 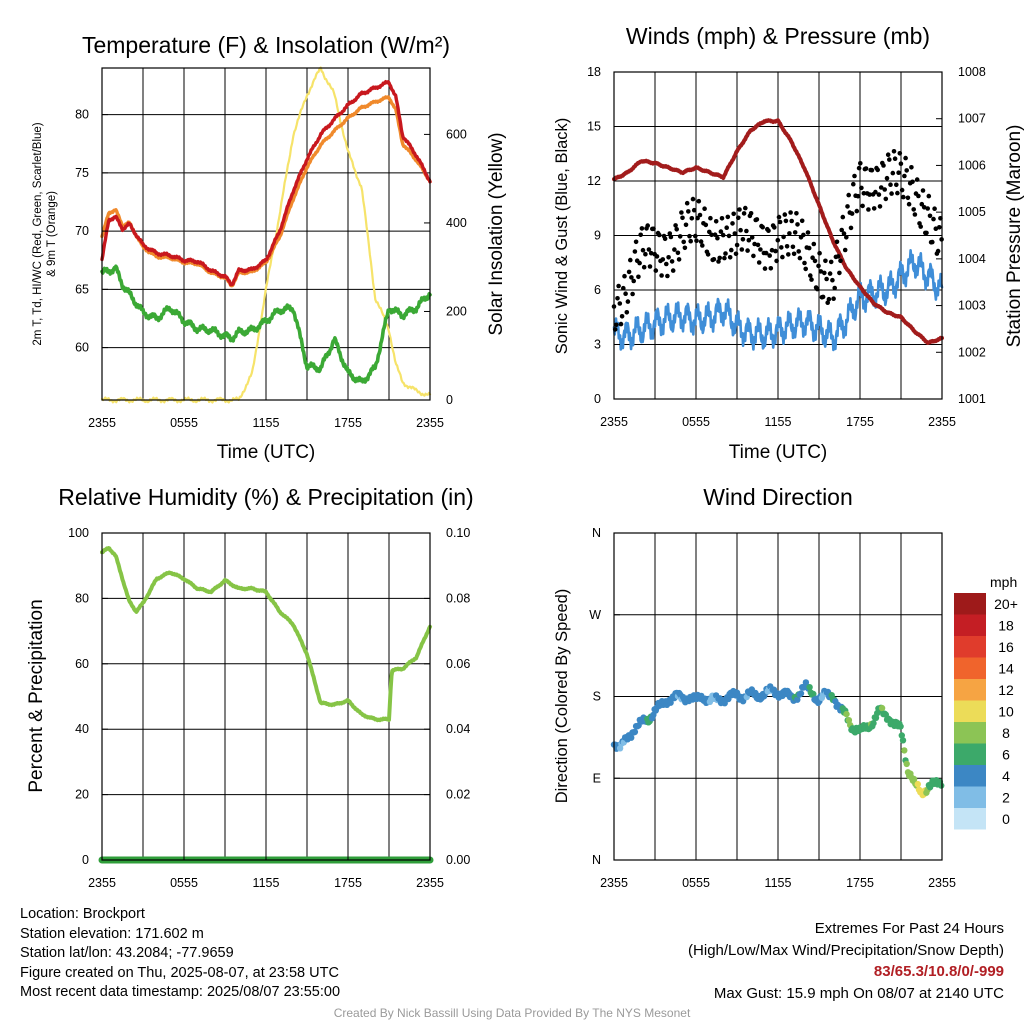 I want to click on speed-legend: 20+ 18 16 14 12 10 8 6 4 2 0, so click(x=986, y=711).